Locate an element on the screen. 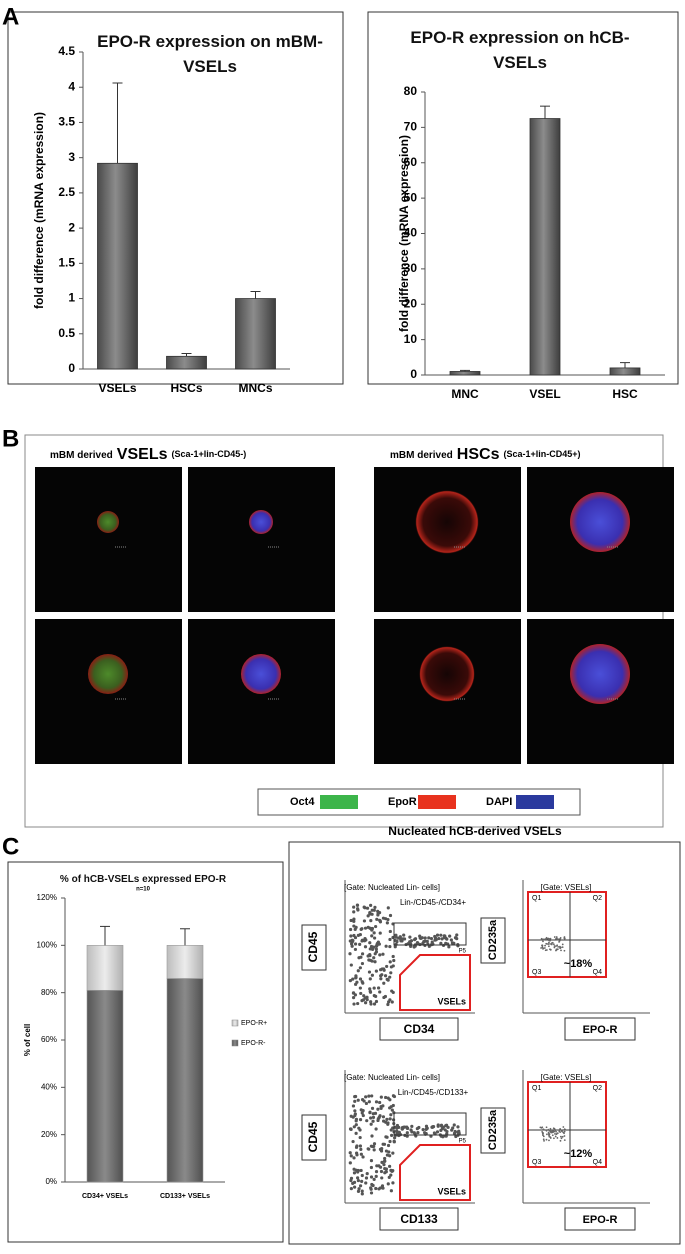 The height and width of the screenshot is (1254, 685). chart-title: EPO-R expression on mBM-VSELs is located at coordinates (210, 54).